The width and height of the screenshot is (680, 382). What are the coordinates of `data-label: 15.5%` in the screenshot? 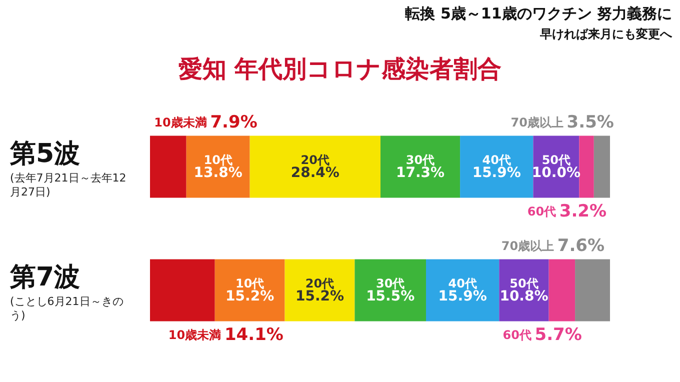 It's located at (390, 296).